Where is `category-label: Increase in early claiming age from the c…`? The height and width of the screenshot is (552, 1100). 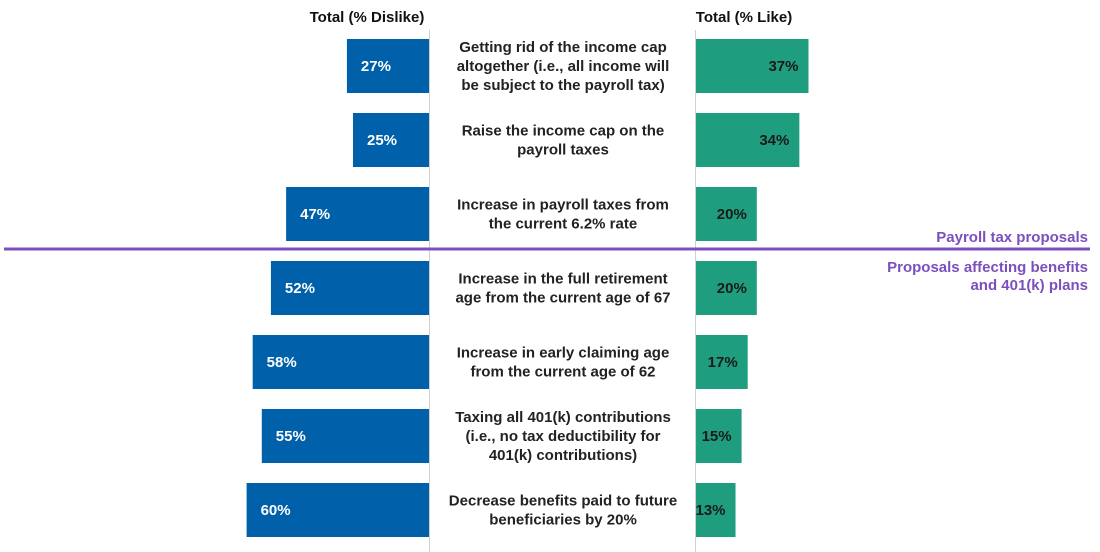 category-label: Increase in early claiming age from the c… is located at coordinates (563, 363).